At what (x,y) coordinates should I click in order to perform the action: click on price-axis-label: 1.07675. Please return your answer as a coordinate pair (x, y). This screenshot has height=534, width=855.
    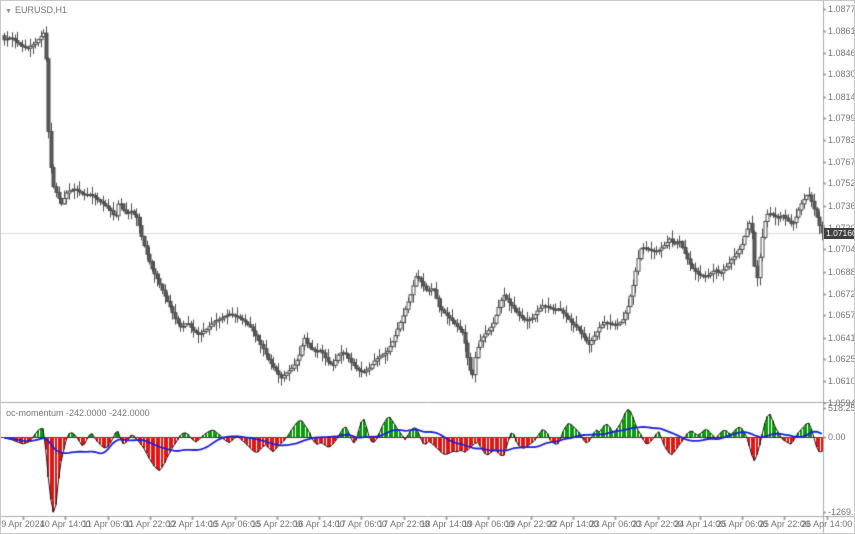
    Looking at the image, I should click on (841, 162).